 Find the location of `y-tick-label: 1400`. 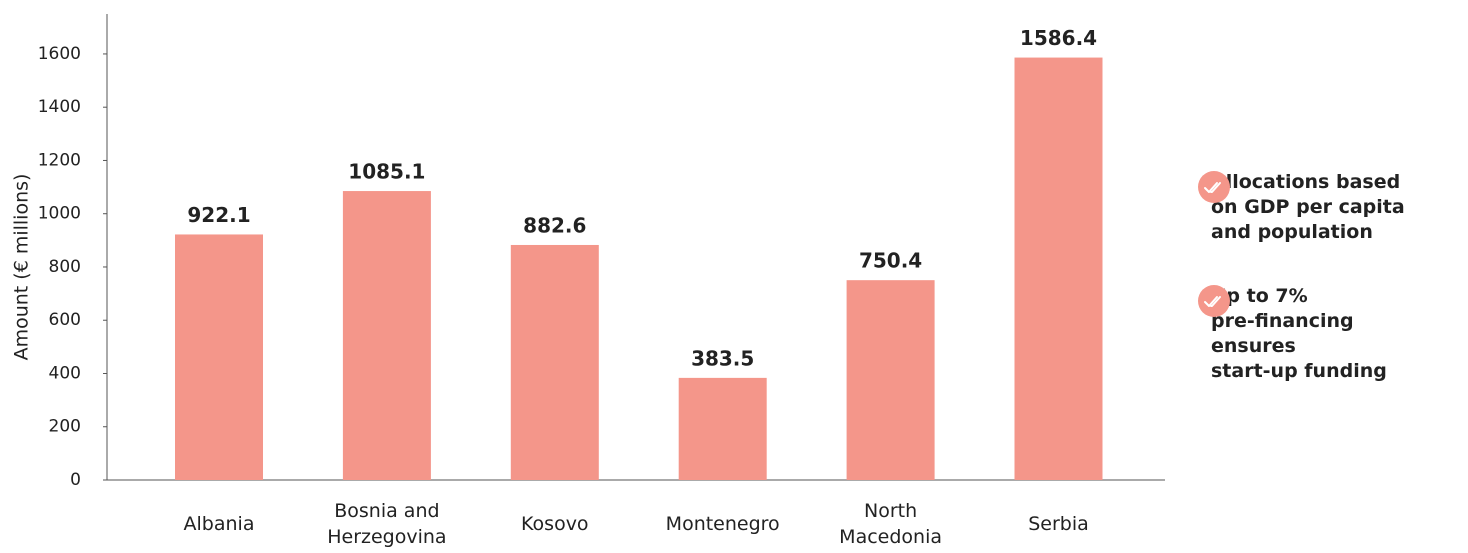

y-tick-label: 1400 is located at coordinates (59, 107).